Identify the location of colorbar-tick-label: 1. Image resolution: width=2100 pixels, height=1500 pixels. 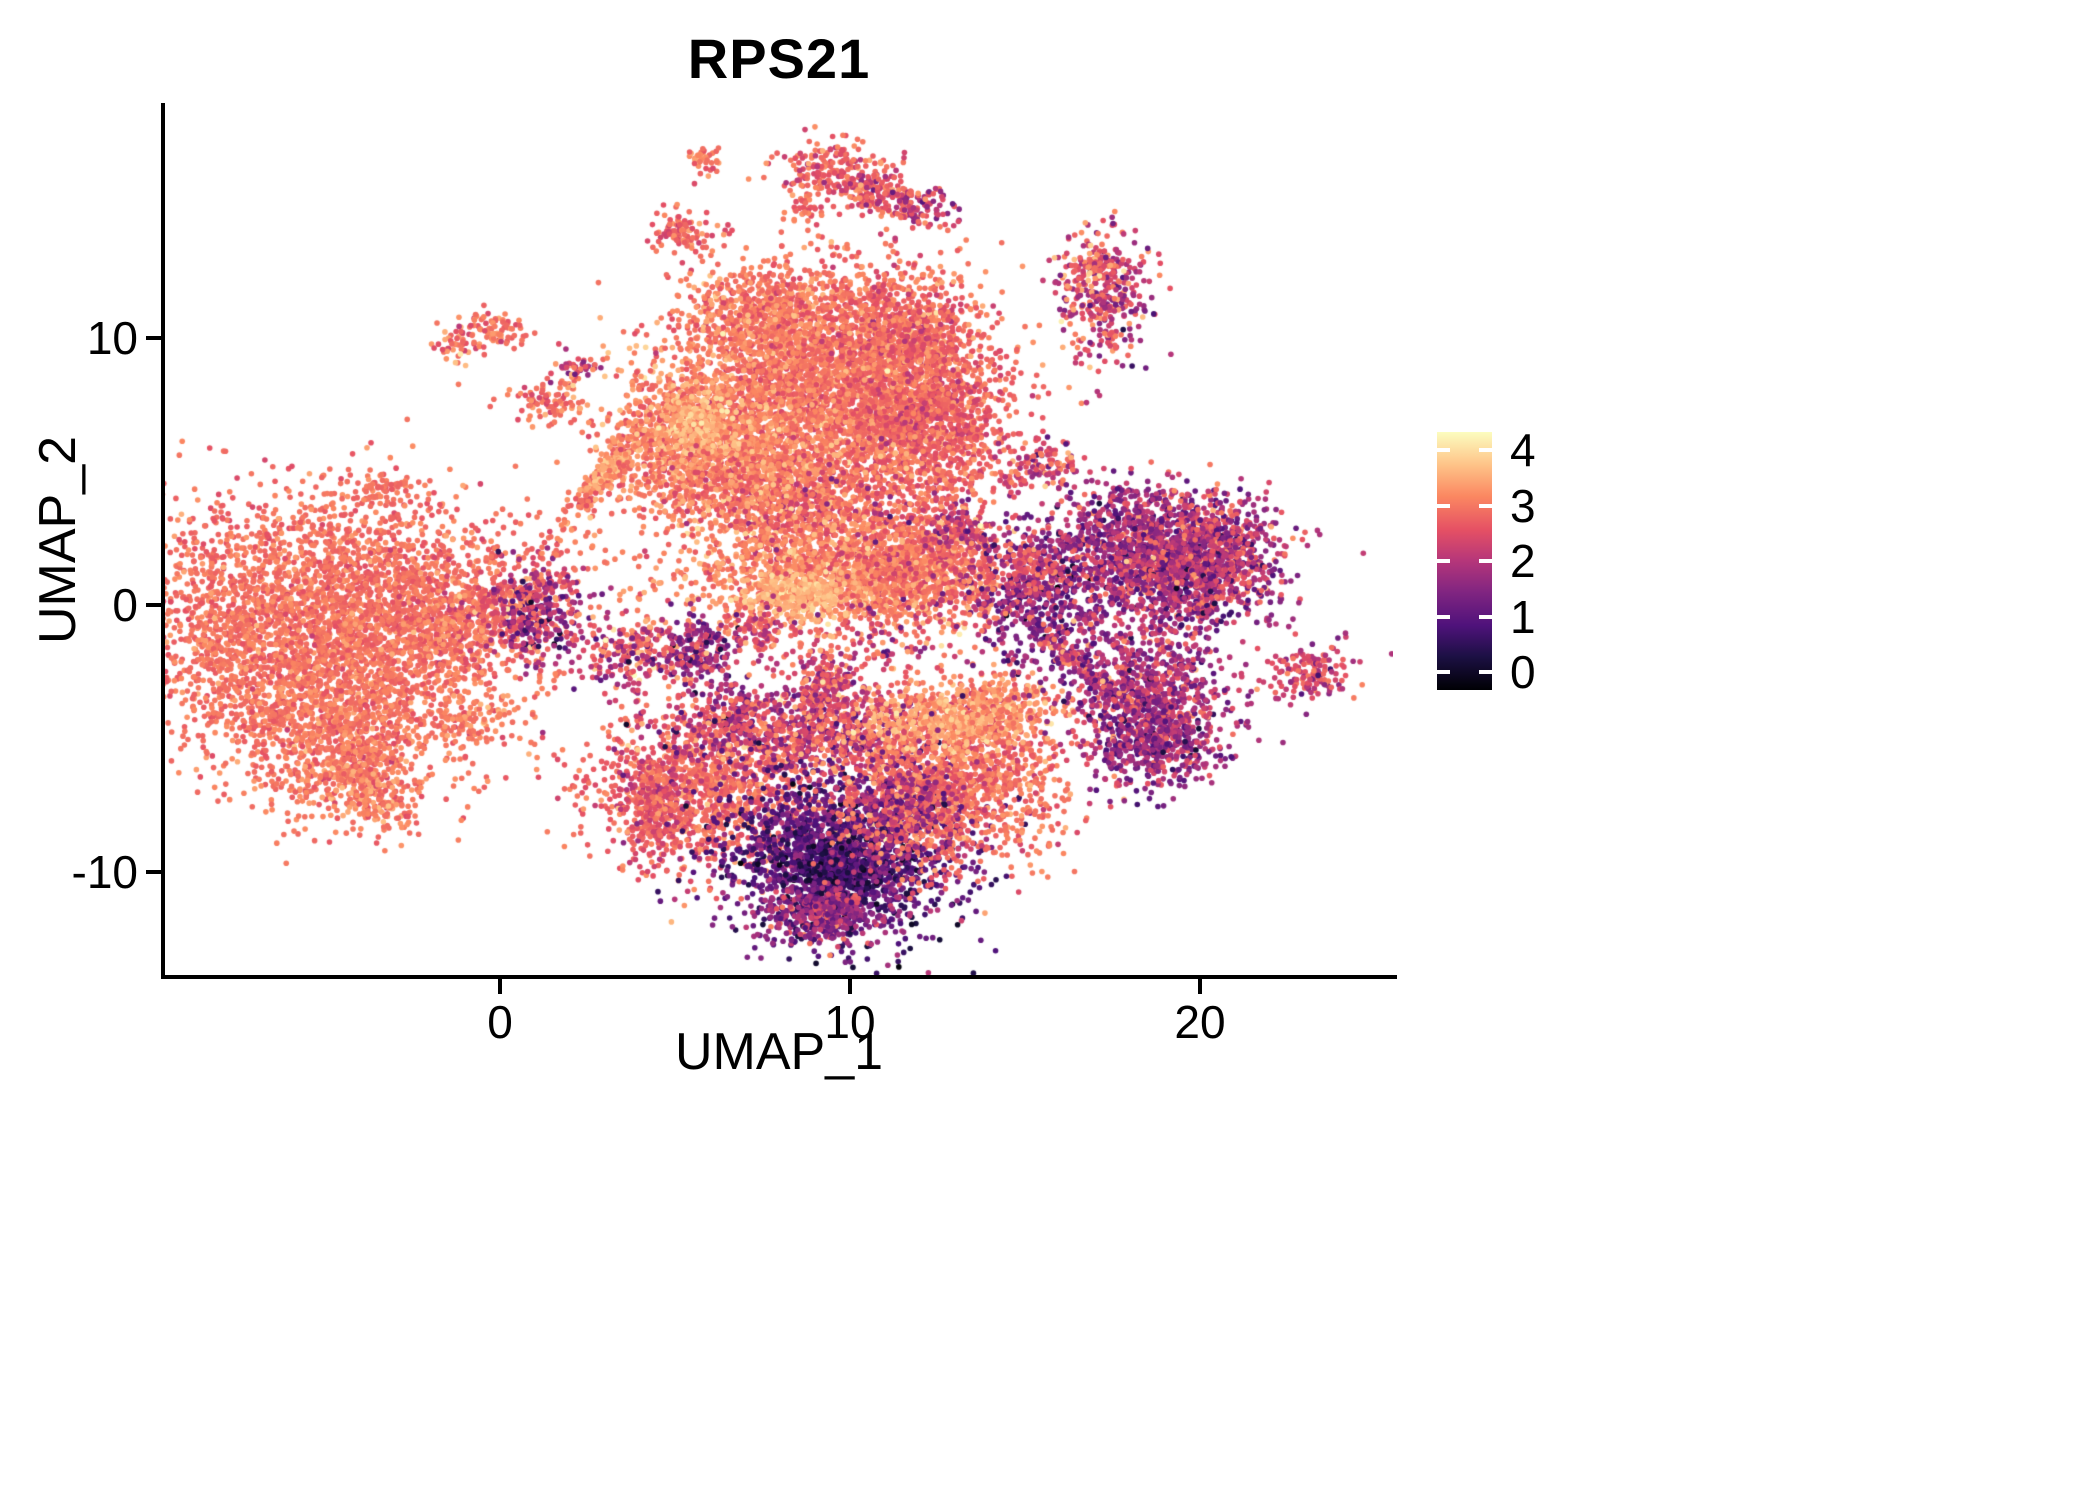
(1523, 616).